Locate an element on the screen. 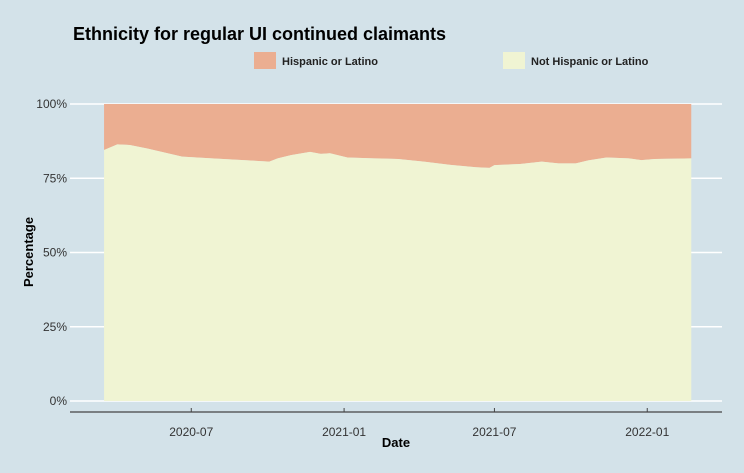  legend-label-hispanic: Hispanic or Latino is located at coordinates (330, 62).